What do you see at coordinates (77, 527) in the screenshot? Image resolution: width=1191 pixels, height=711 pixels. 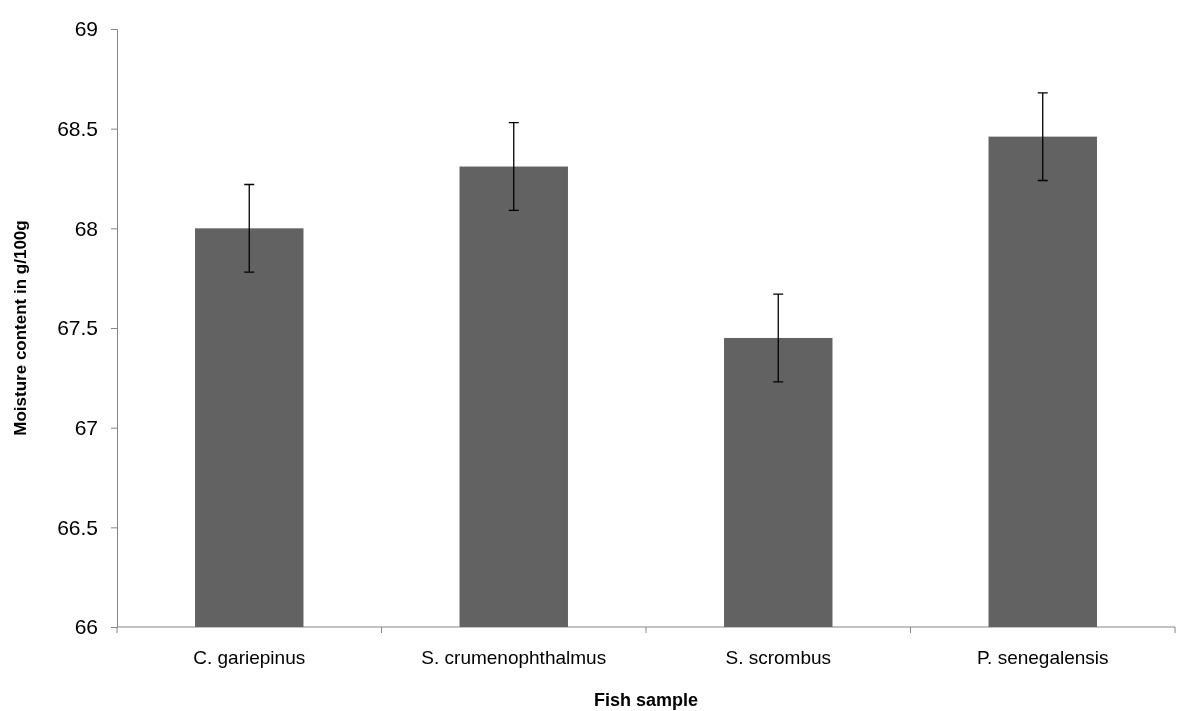 I see `y-tick-label: 66.5` at bounding box center [77, 527].